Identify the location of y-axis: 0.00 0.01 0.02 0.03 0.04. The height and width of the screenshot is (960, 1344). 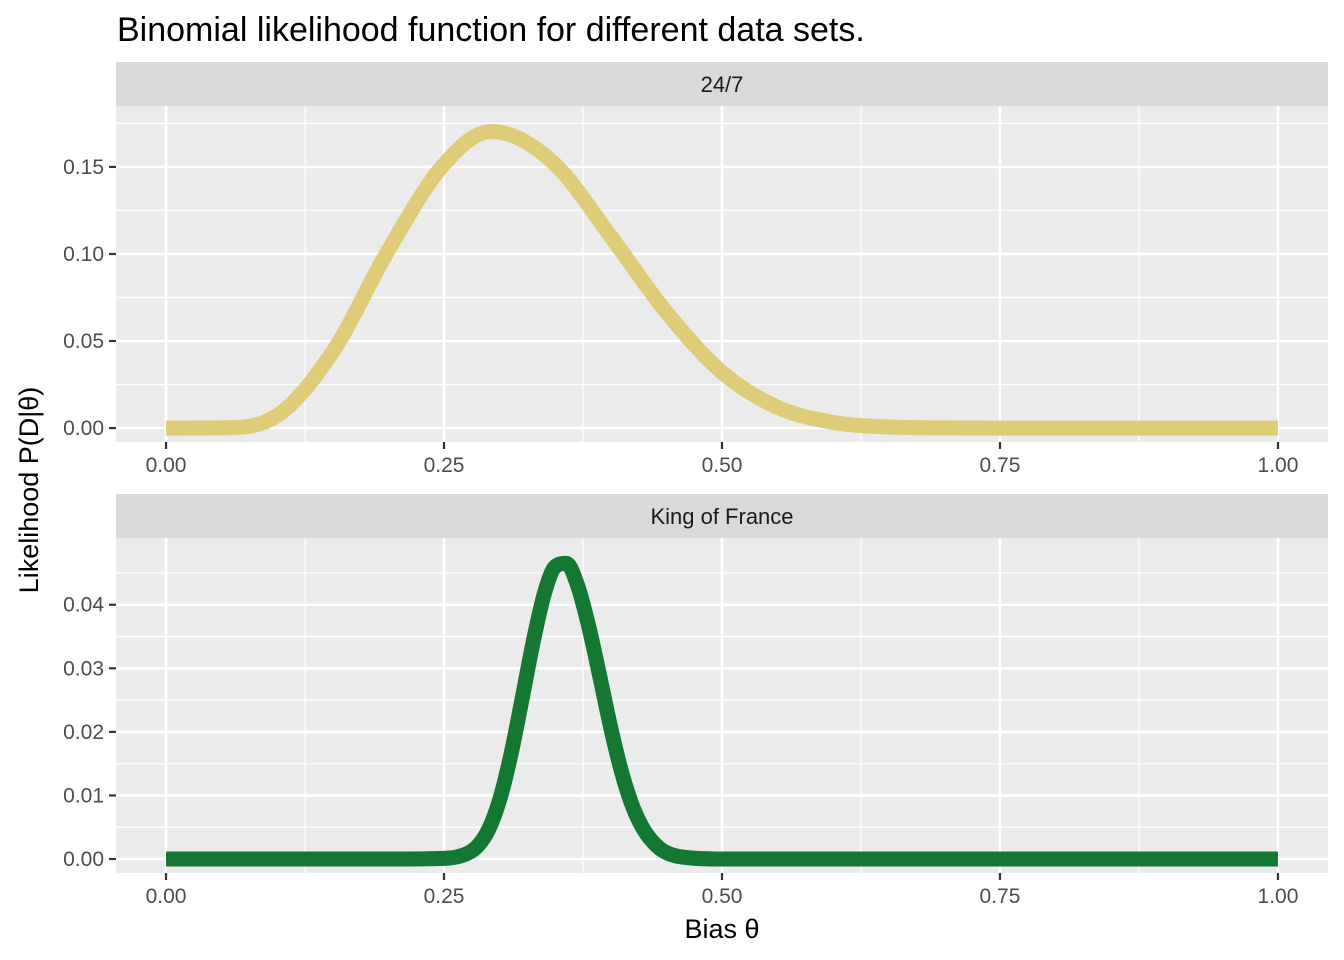
(89, 732).